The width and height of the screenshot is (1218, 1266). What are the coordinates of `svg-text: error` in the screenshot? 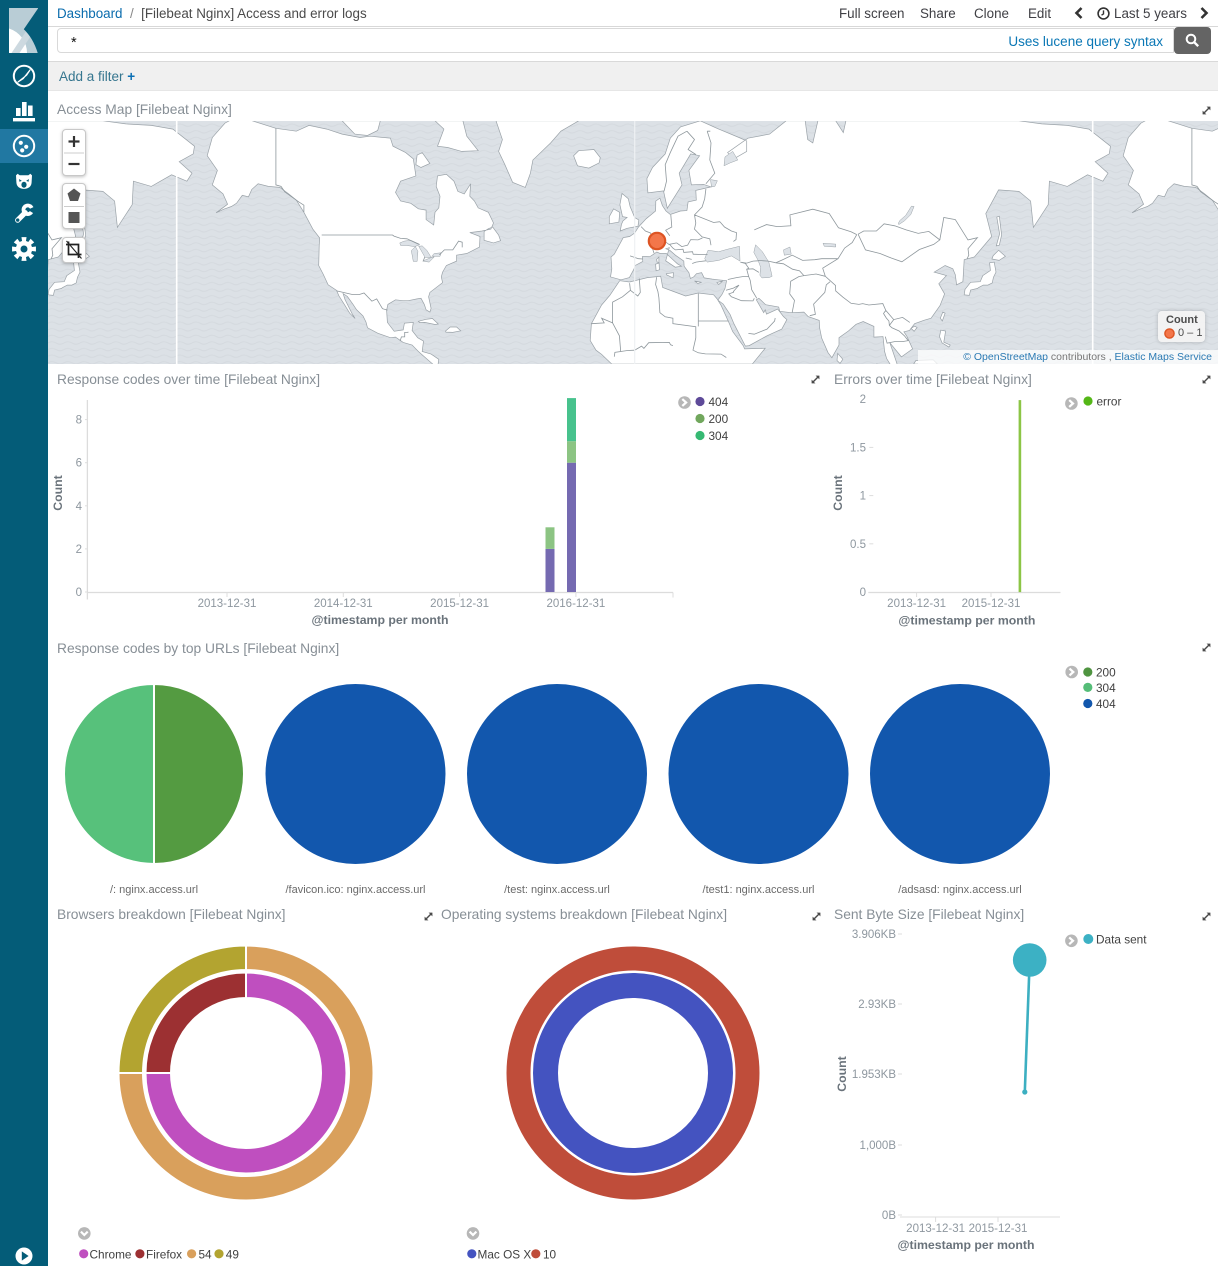 It's located at (1109, 402).